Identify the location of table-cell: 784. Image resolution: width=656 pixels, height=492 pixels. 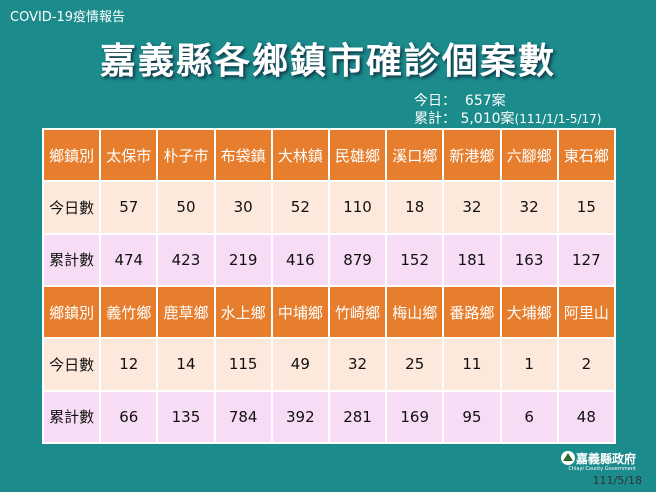
(243, 417).